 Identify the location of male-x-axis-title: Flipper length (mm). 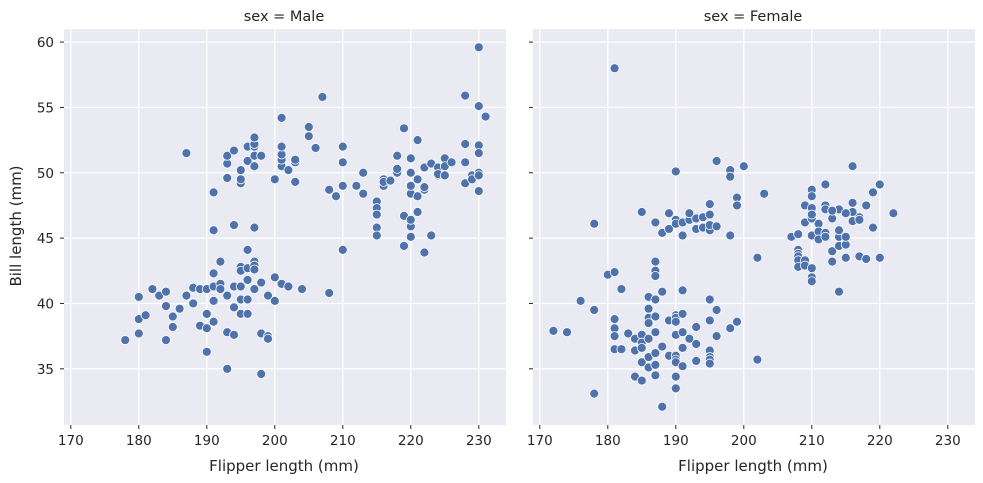
(284, 466).